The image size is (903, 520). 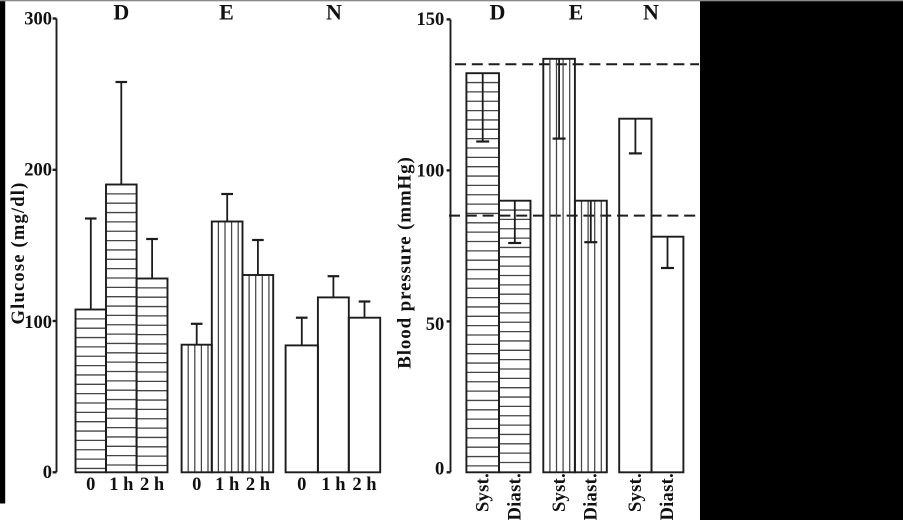 I want to click on svg-text: 200, so click(x=38, y=171).